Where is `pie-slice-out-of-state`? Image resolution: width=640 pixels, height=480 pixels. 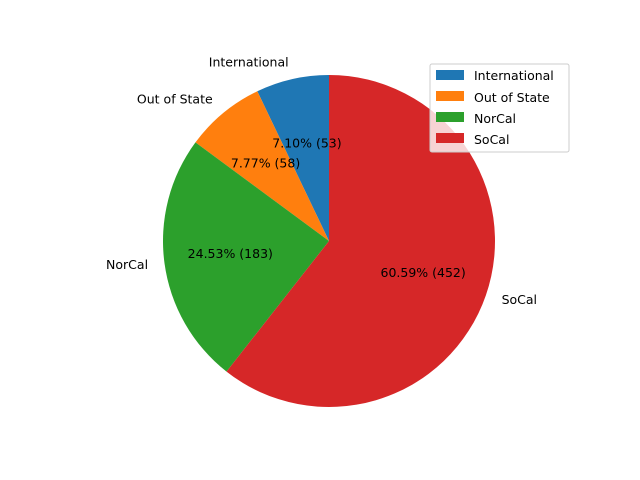 pie-slice-out-of-state is located at coordinates (262, 166).